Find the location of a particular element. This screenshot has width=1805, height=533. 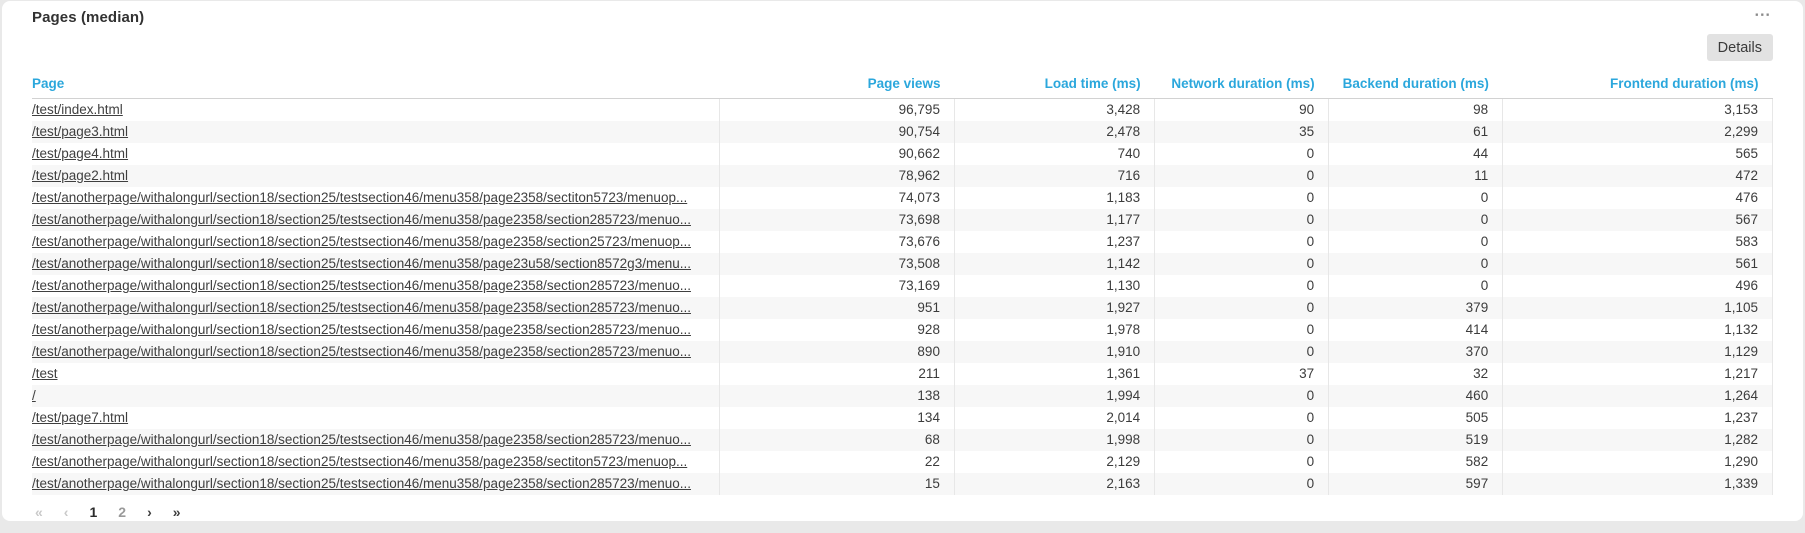

page-cell: /test/page7.html is located at coordinates (376, 418).